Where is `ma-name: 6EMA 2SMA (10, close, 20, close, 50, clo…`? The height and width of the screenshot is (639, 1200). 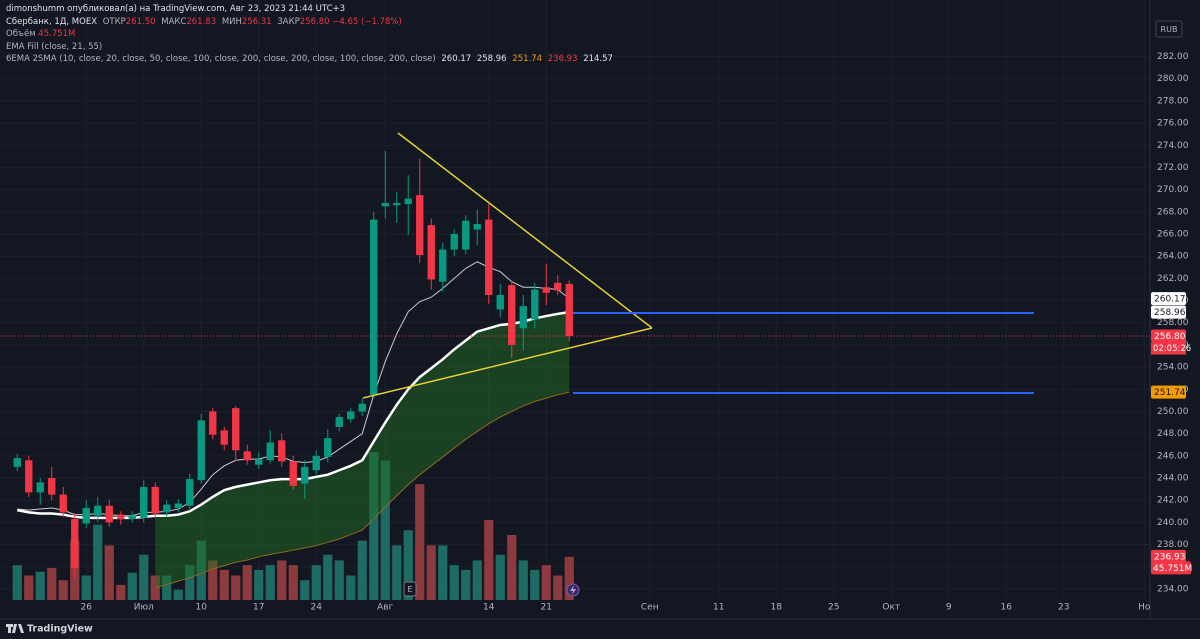
ma-name: 6EMA 2SMA (10, close, 20, close, 50, clo… is located at coordinates (221, 59).